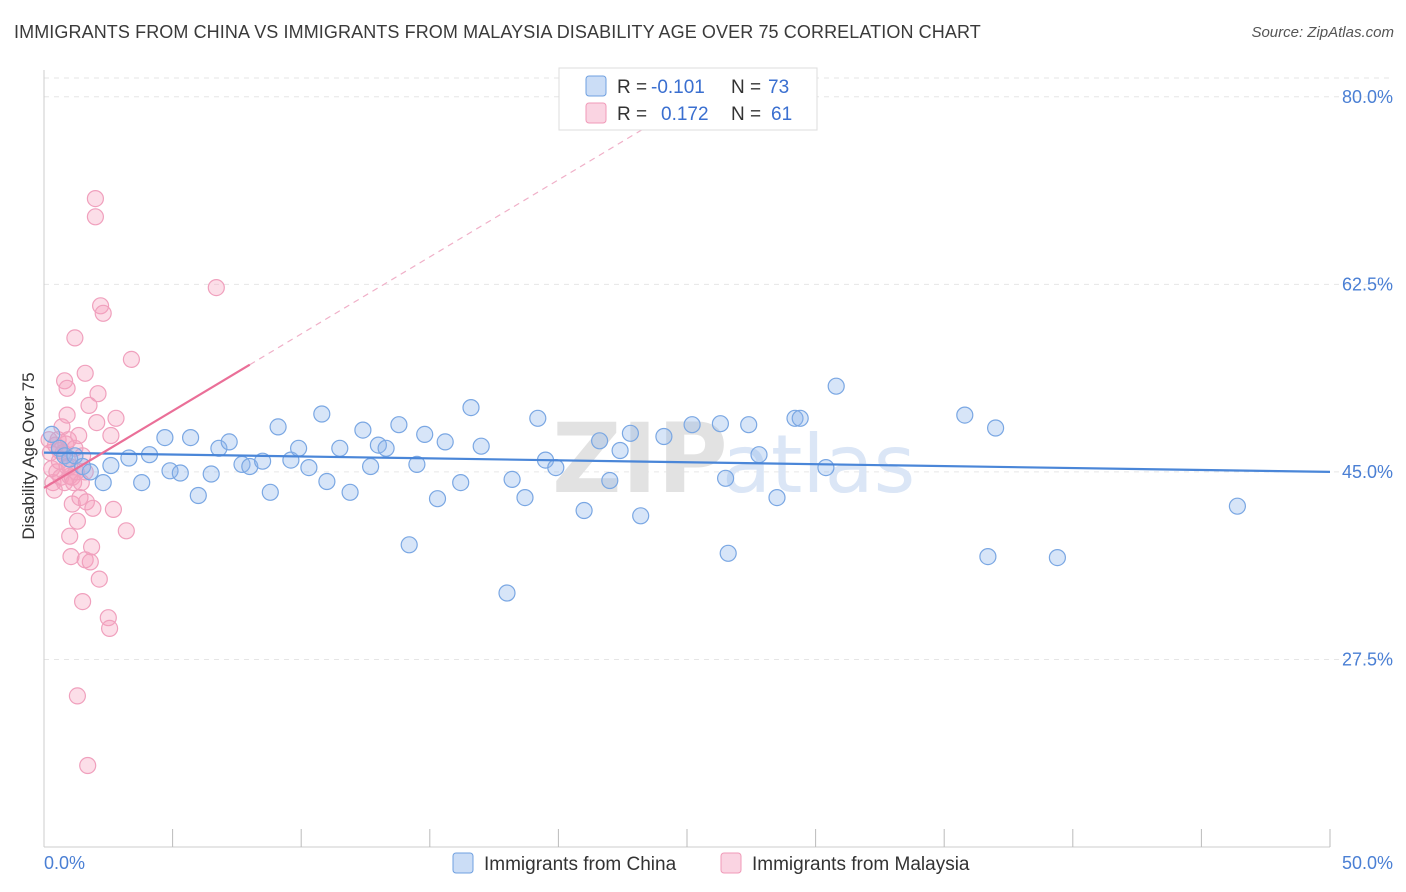  What do you see at coordinates (861, 864) in the screenshot?
I see `legend-bottom-label-malaysia: Immigrants from Malaysia` at bounding box center [861, 864].